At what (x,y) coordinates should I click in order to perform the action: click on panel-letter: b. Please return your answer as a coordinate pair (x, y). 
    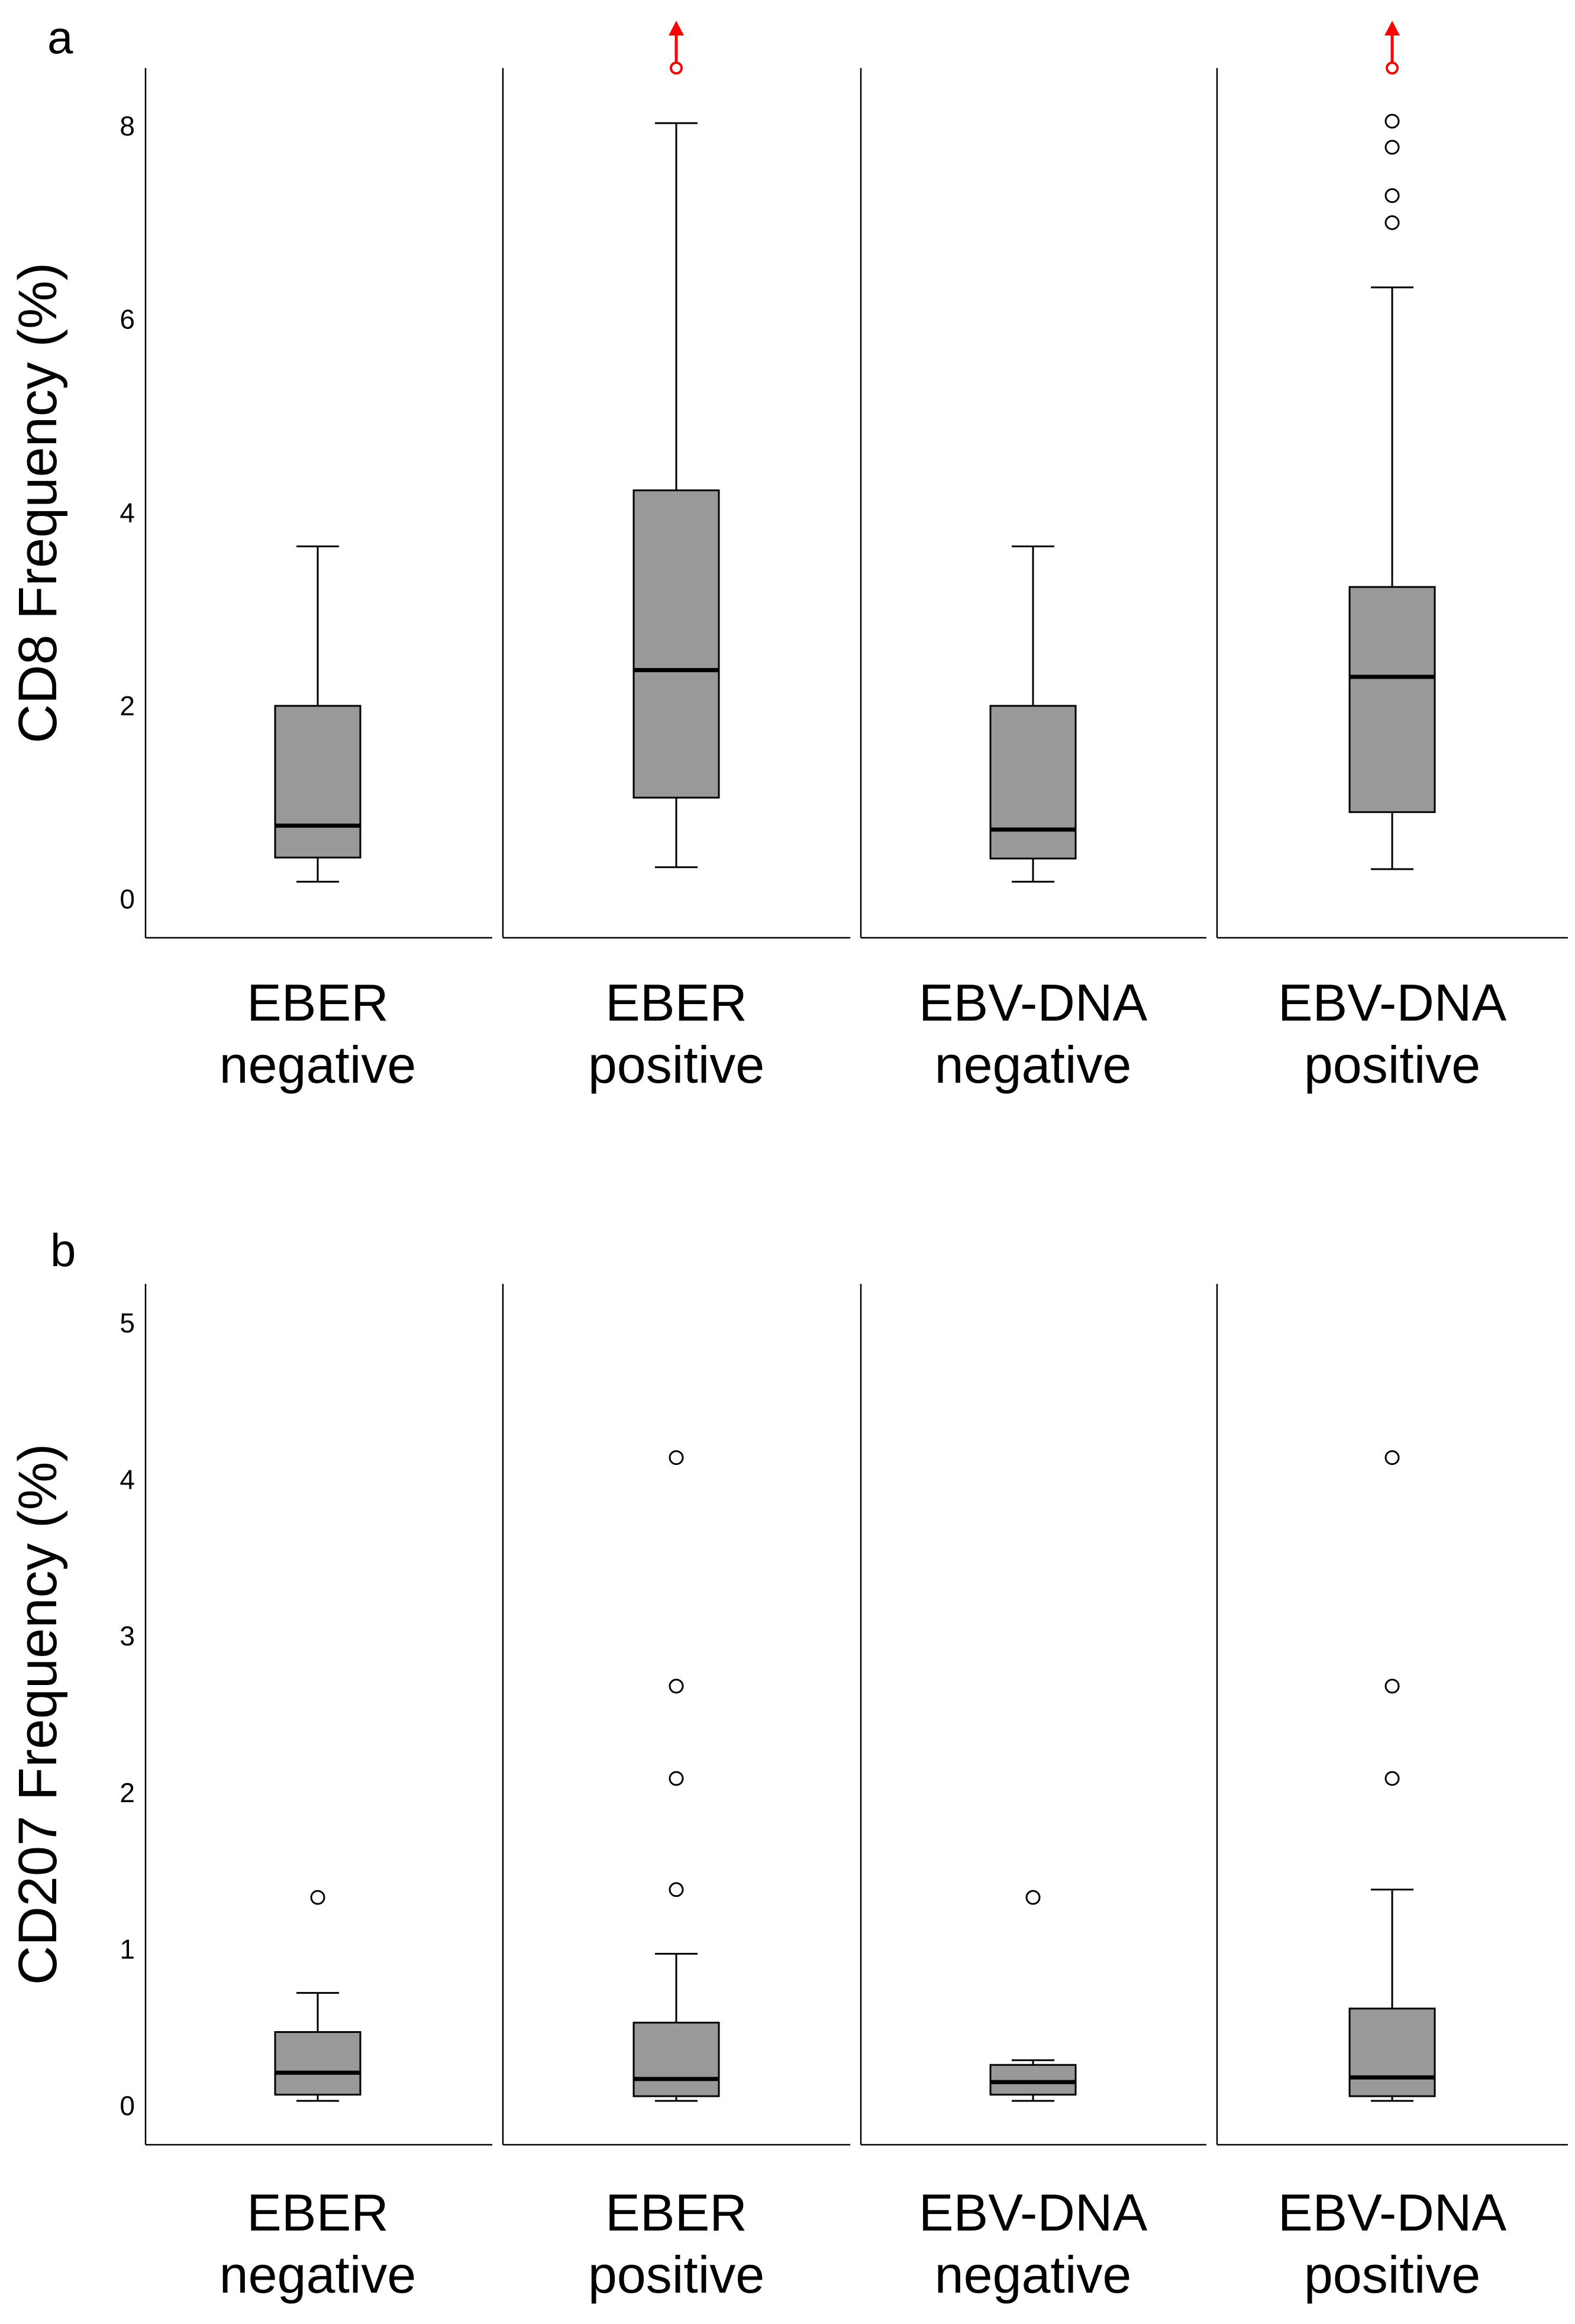
    Looking at the image, I should click on (63, 1250).